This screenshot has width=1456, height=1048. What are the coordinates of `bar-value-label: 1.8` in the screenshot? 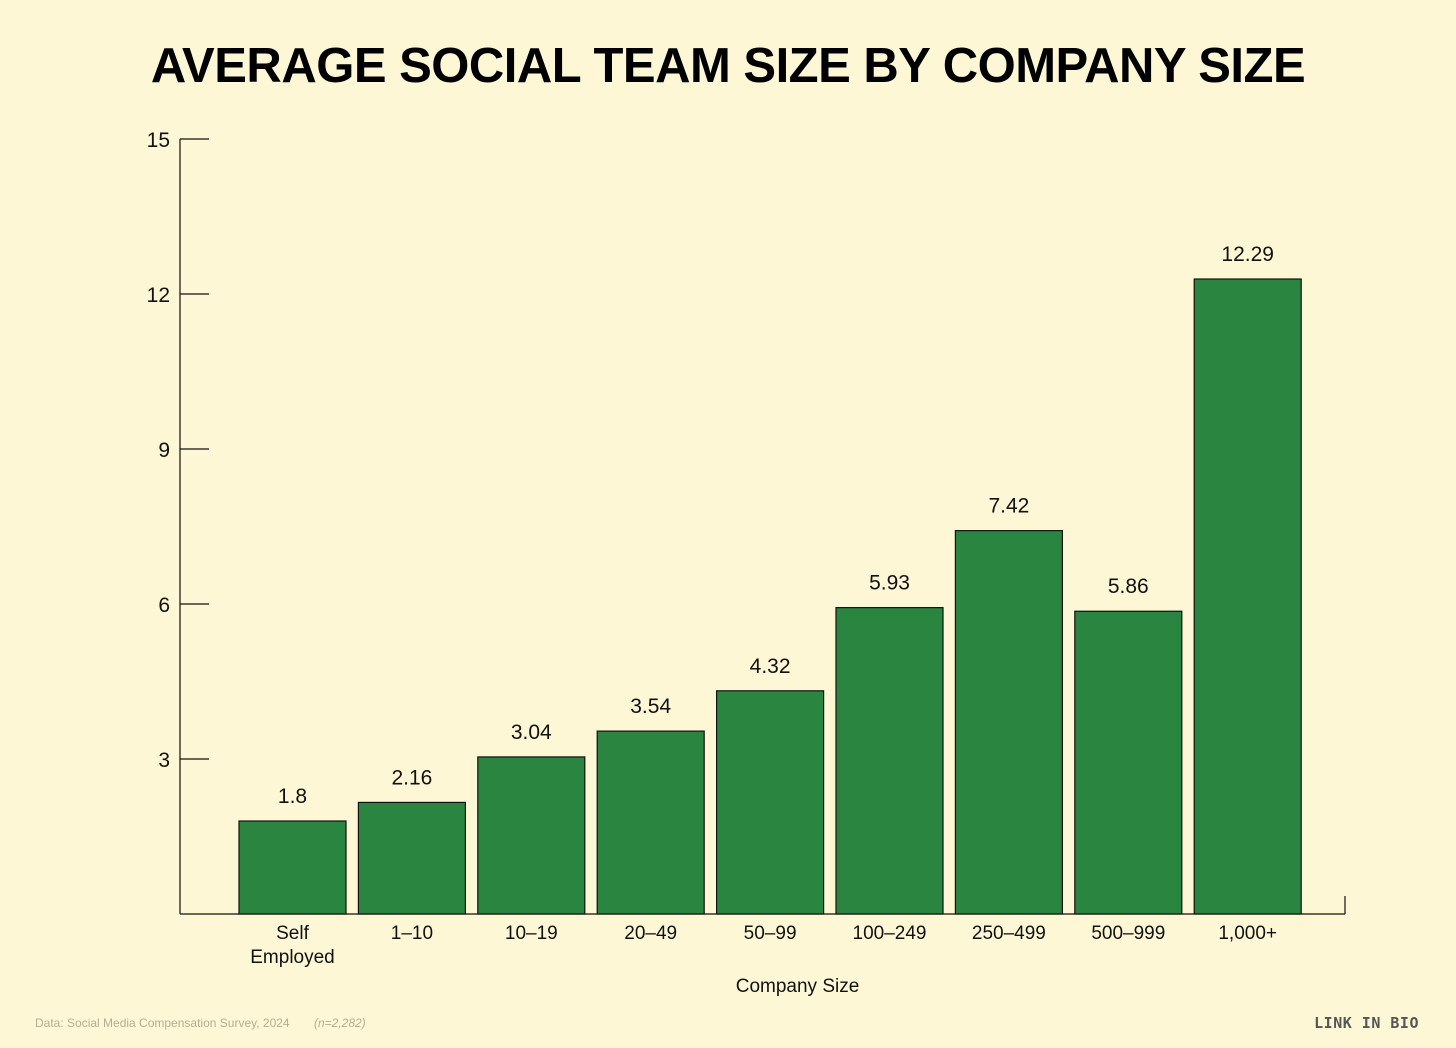 It's located at (292, 796).